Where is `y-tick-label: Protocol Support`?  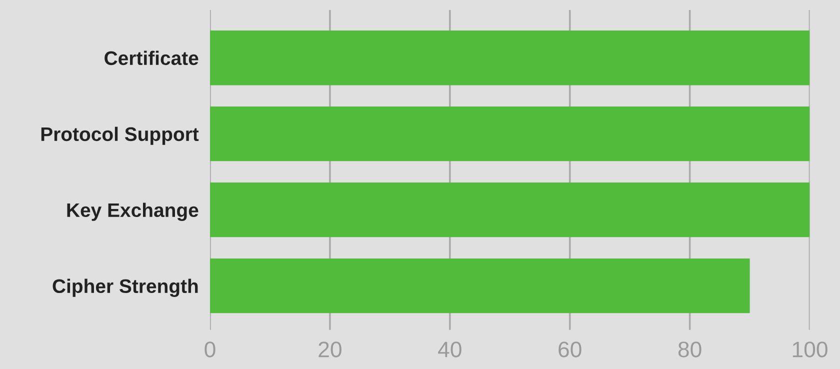 y-tick-label: Protocol Support is located at coordinates (120, 135).